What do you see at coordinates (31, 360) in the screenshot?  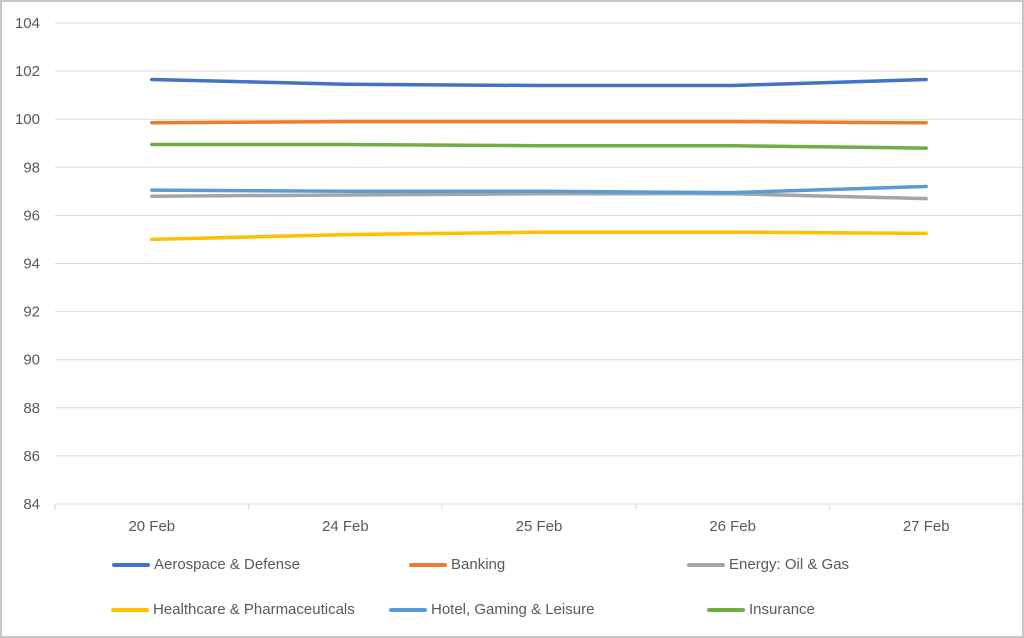 I see `y-tick-label-90: 90` at bounding box center [31, 360].